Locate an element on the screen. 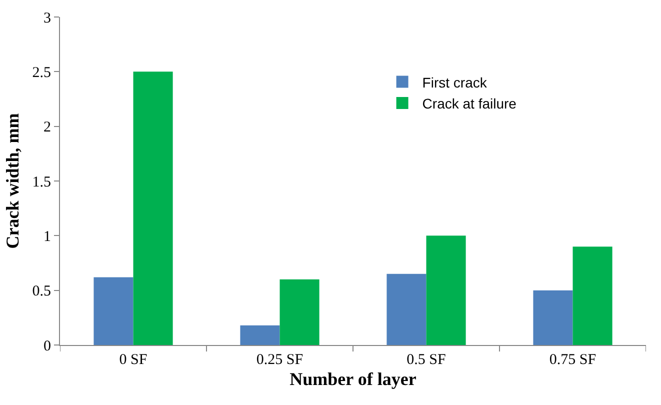 The width and height of the screenshot is (661, 405). y-tick-label: 2 is located at coordinates (47, 128).